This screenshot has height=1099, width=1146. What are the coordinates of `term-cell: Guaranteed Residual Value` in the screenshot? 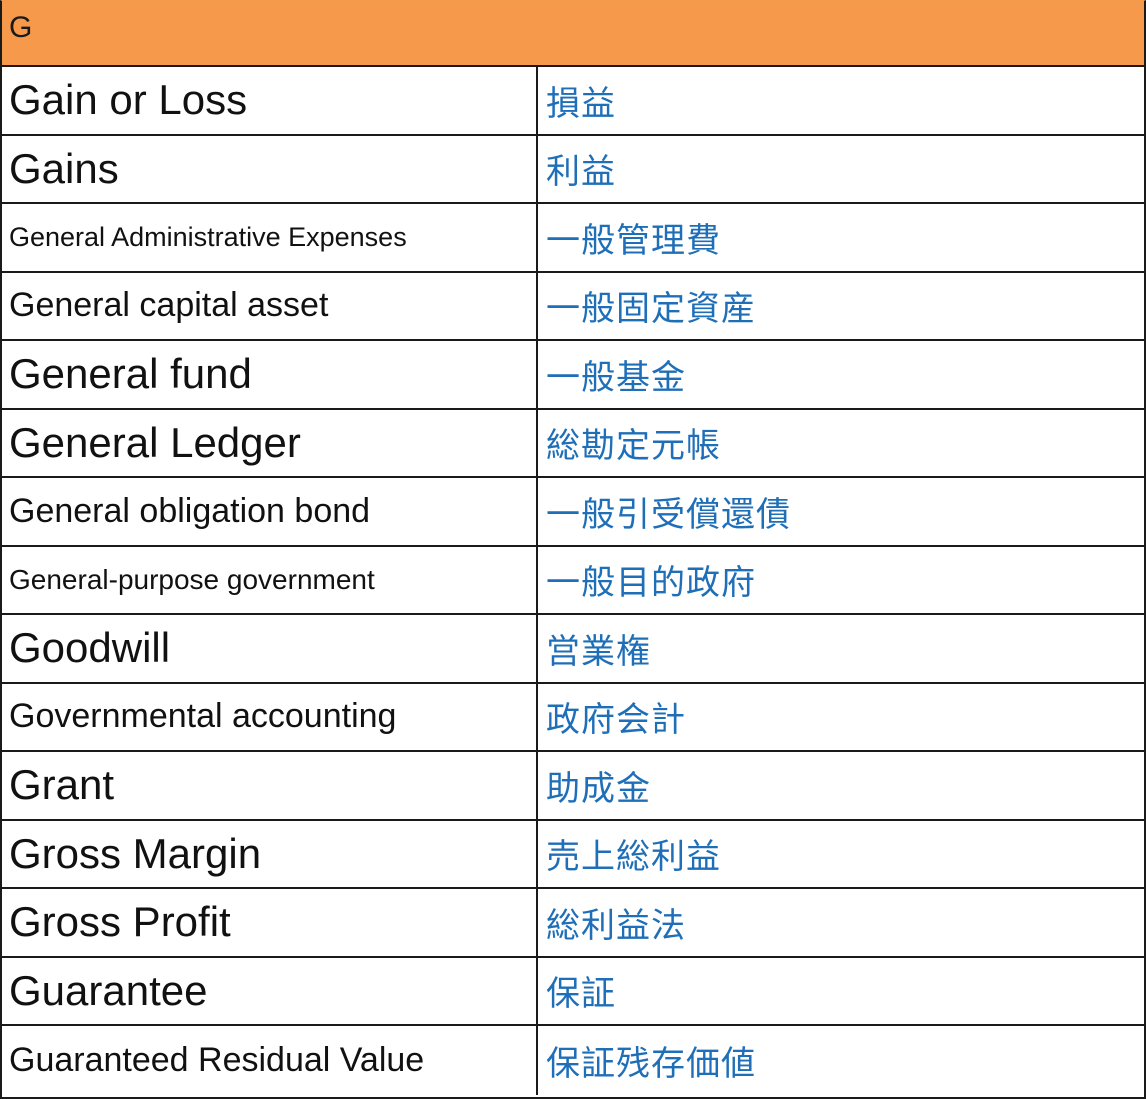 It's located at (270, 1060).